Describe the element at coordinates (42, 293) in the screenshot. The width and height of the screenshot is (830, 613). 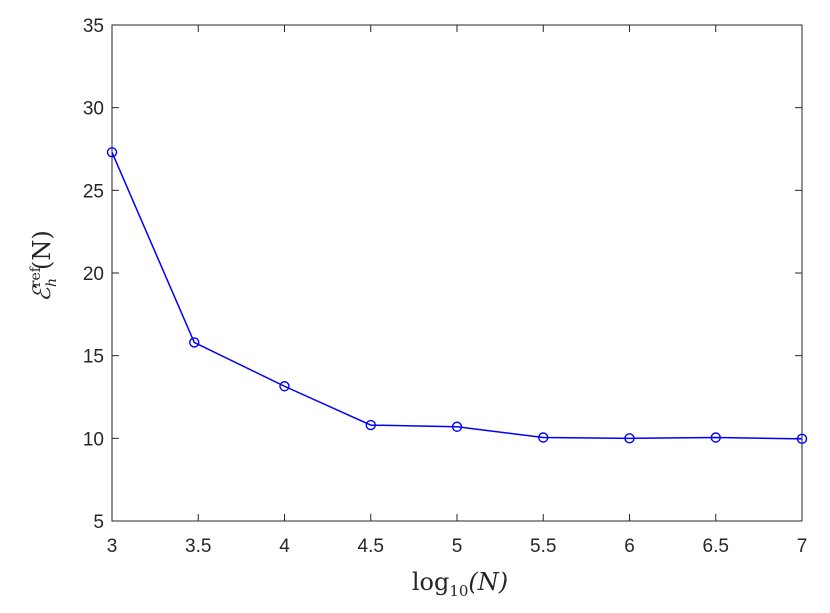
I see `y-axis-label-base: ℰ` at that location.